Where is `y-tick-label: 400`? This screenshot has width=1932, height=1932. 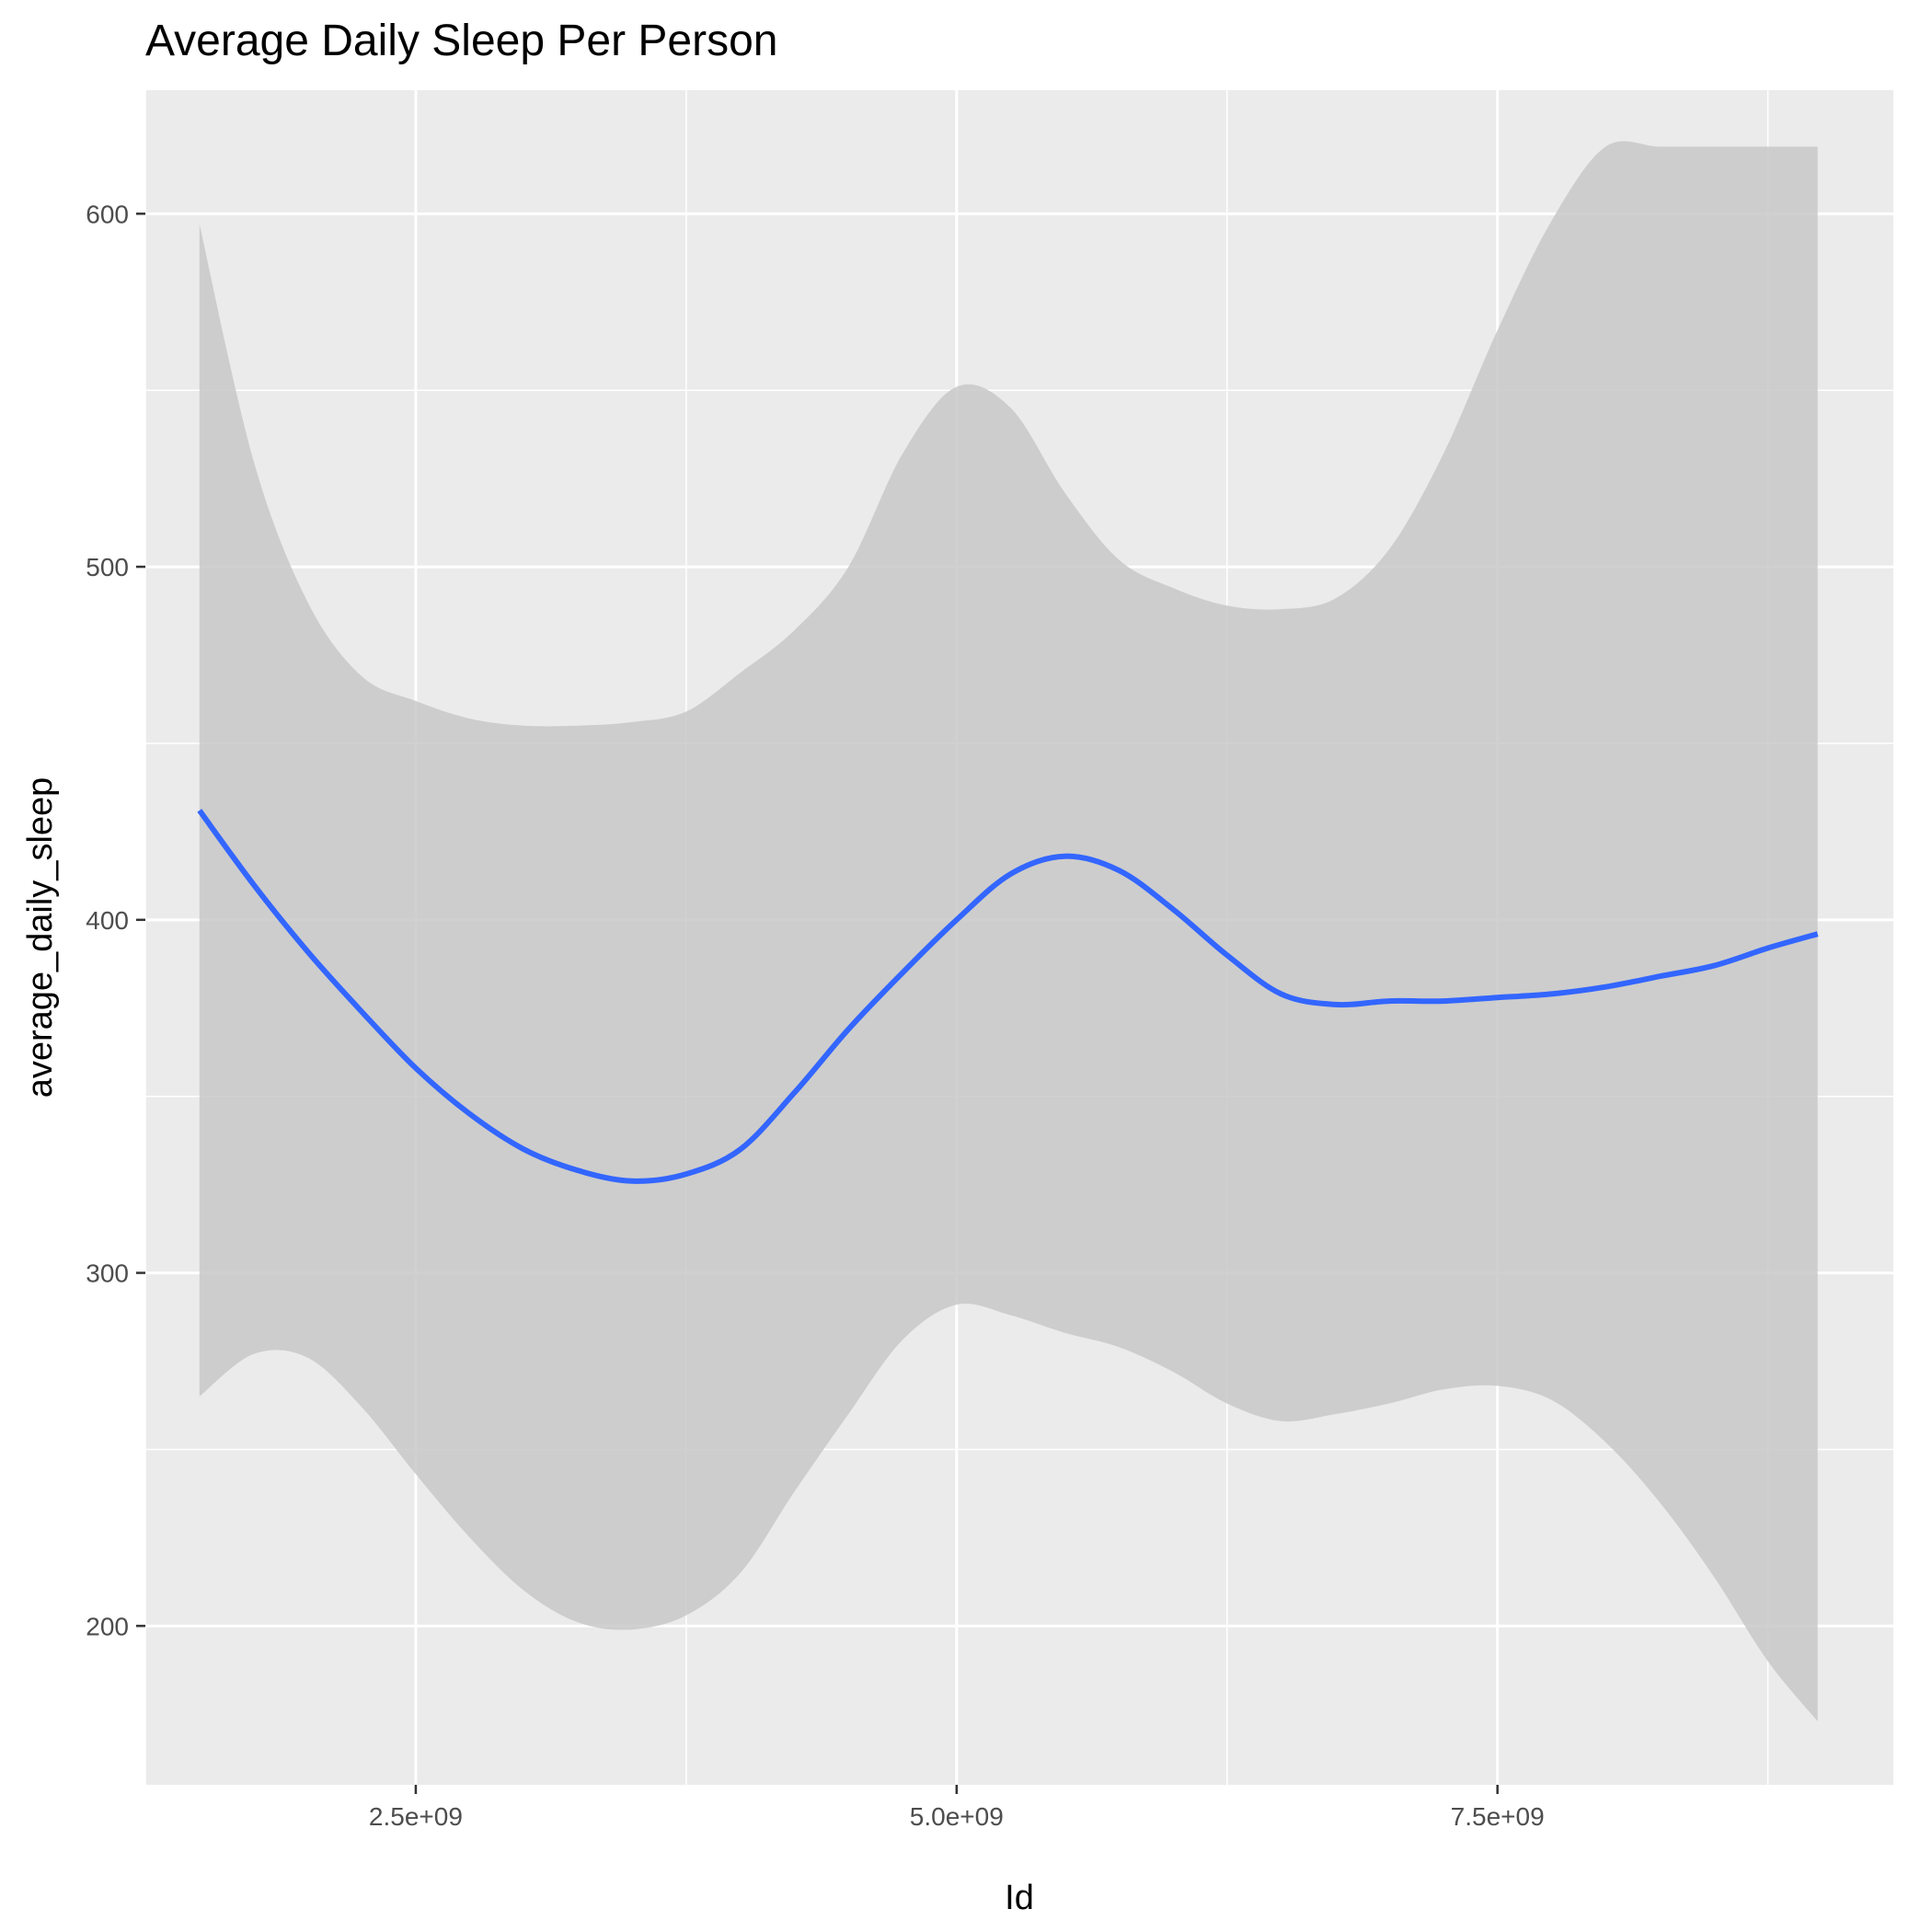
y-tick-label: 400 is located at coordinates (107, 920).